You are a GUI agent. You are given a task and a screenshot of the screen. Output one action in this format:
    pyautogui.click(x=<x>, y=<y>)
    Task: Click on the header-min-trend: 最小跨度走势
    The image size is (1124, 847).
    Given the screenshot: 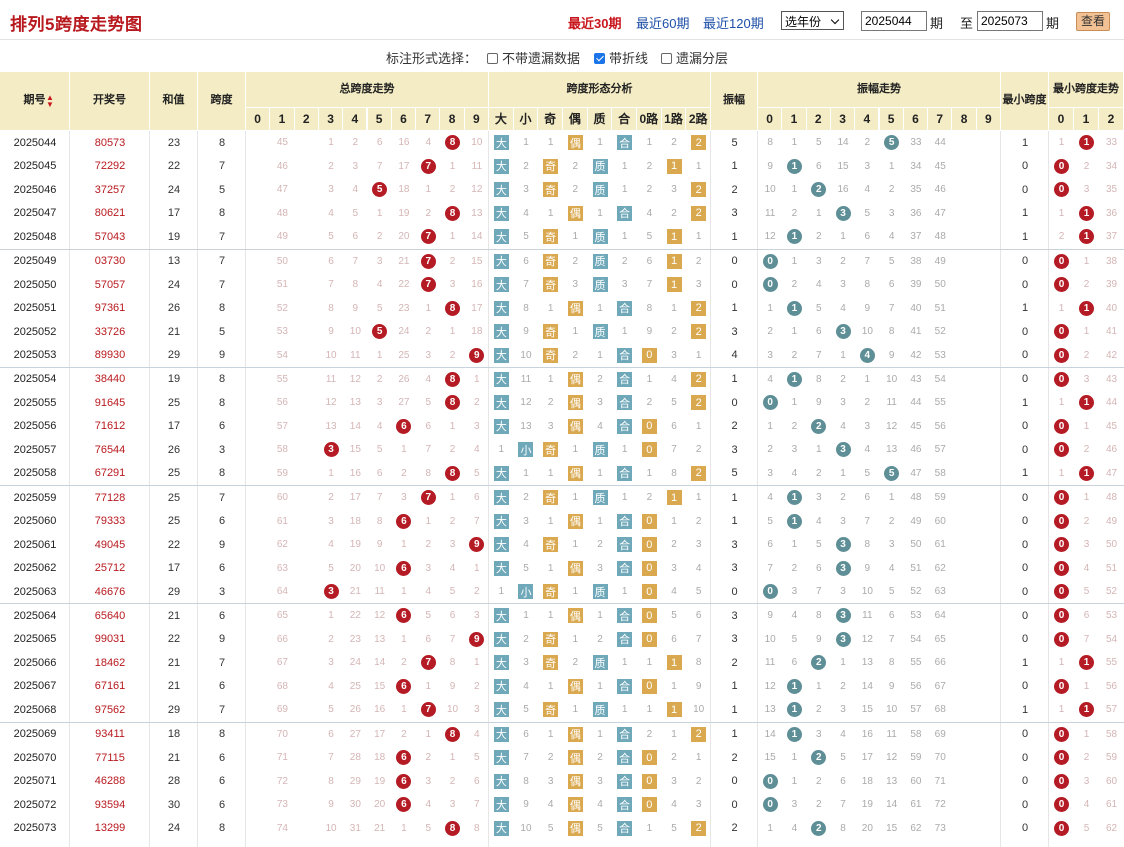 What is the action you would take?
    pyautogui.click(x=1086, y=90)
    